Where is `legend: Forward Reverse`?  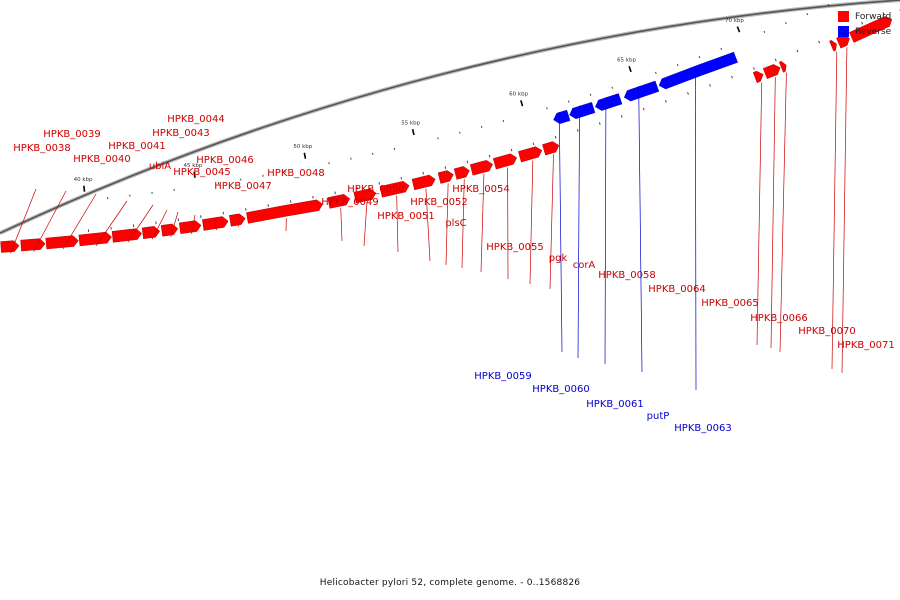 legend: Forward Reverse is located at coordinates (864, 24).